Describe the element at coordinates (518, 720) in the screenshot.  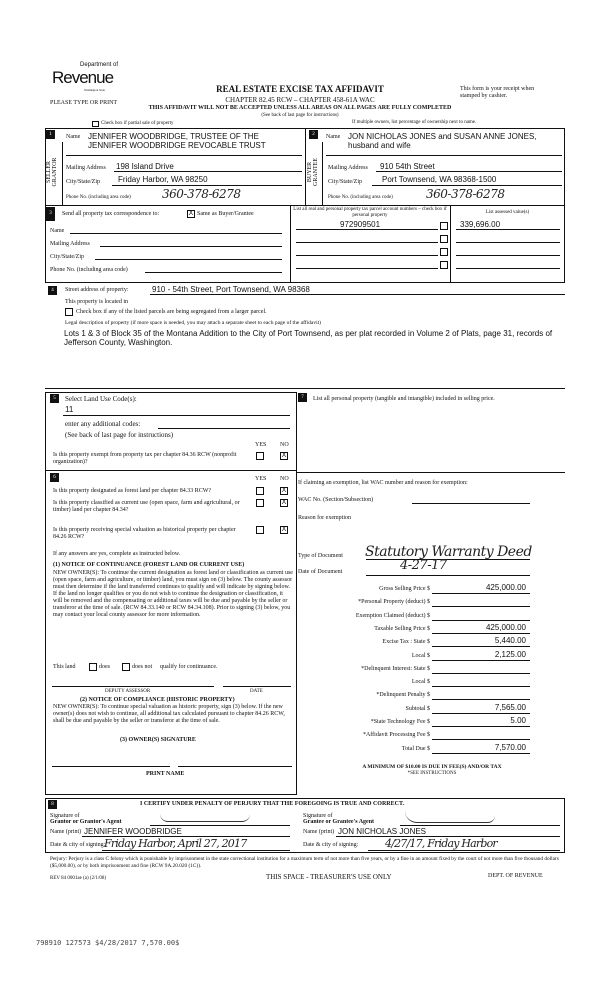
I see `amount-value: 5.00` at that location.